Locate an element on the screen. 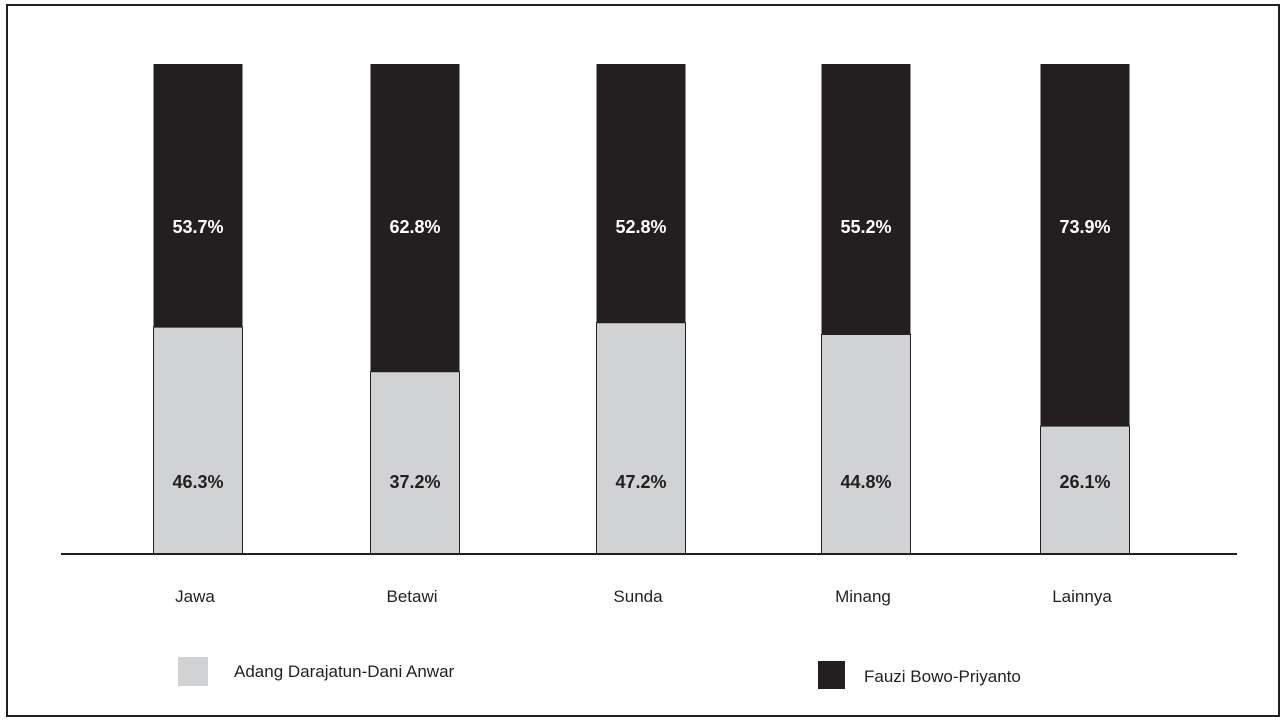 The width and height of the screenshot is (1288, 723). bar-adang-minang is located at coordinates (866, 444).